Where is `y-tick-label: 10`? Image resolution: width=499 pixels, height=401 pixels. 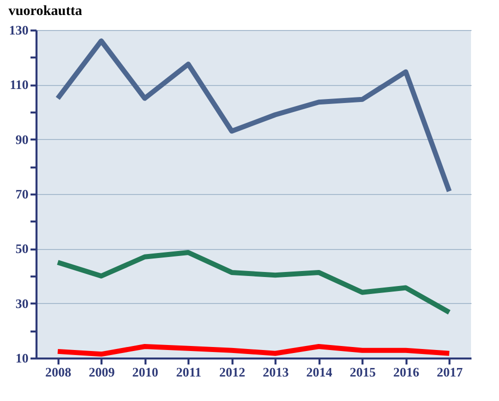
y-tick-label: 10 is located at coordinates (22, 358).